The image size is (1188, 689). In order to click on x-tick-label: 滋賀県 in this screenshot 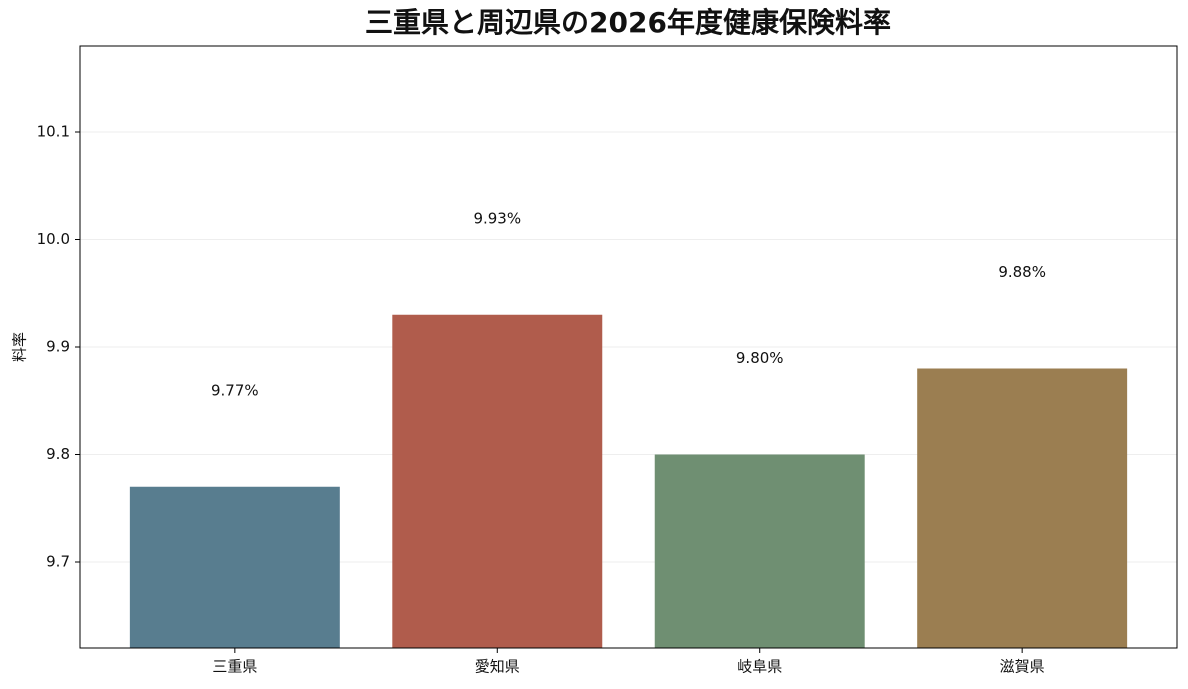, I will do `click(1022, 667)`.